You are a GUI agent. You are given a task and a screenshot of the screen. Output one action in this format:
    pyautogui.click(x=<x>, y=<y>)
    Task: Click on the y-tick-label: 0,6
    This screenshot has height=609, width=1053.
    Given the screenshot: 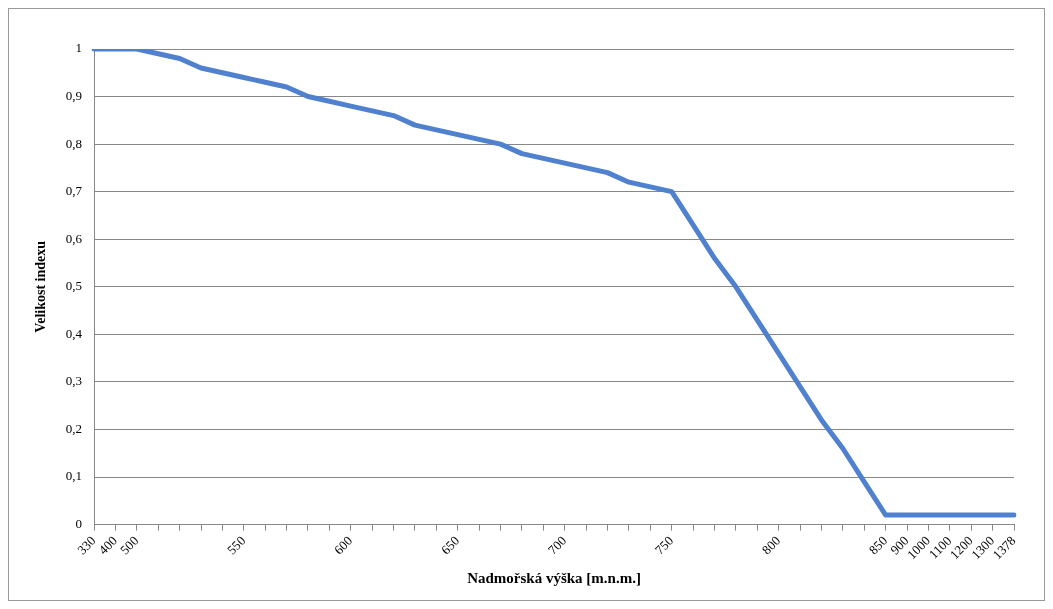 What is the action you would take?
    pyautogui.click(x=74, y=238)
    